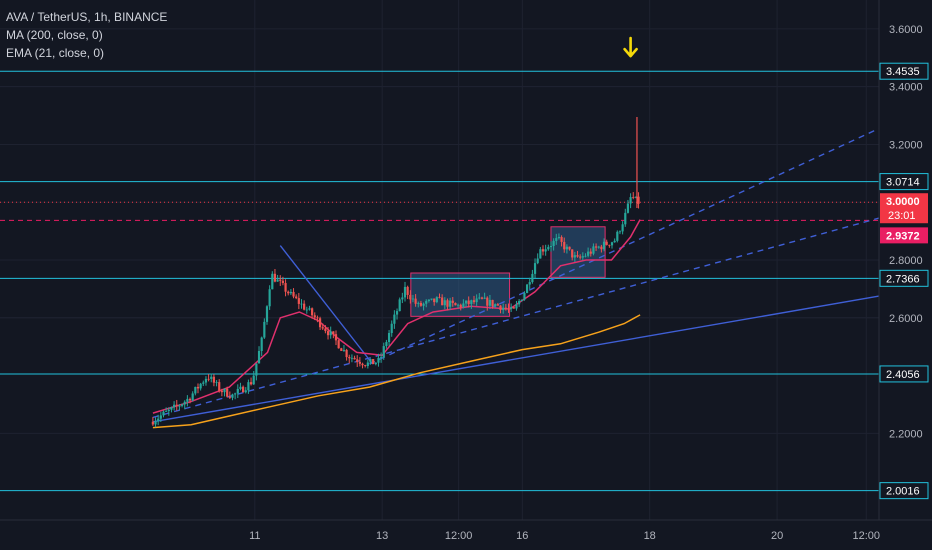 The height and width of the screenshot is (550, 932). Describe the element at coordinates (902, 216) in the screenshot. I see `countdown-label: 23:01` at that location.